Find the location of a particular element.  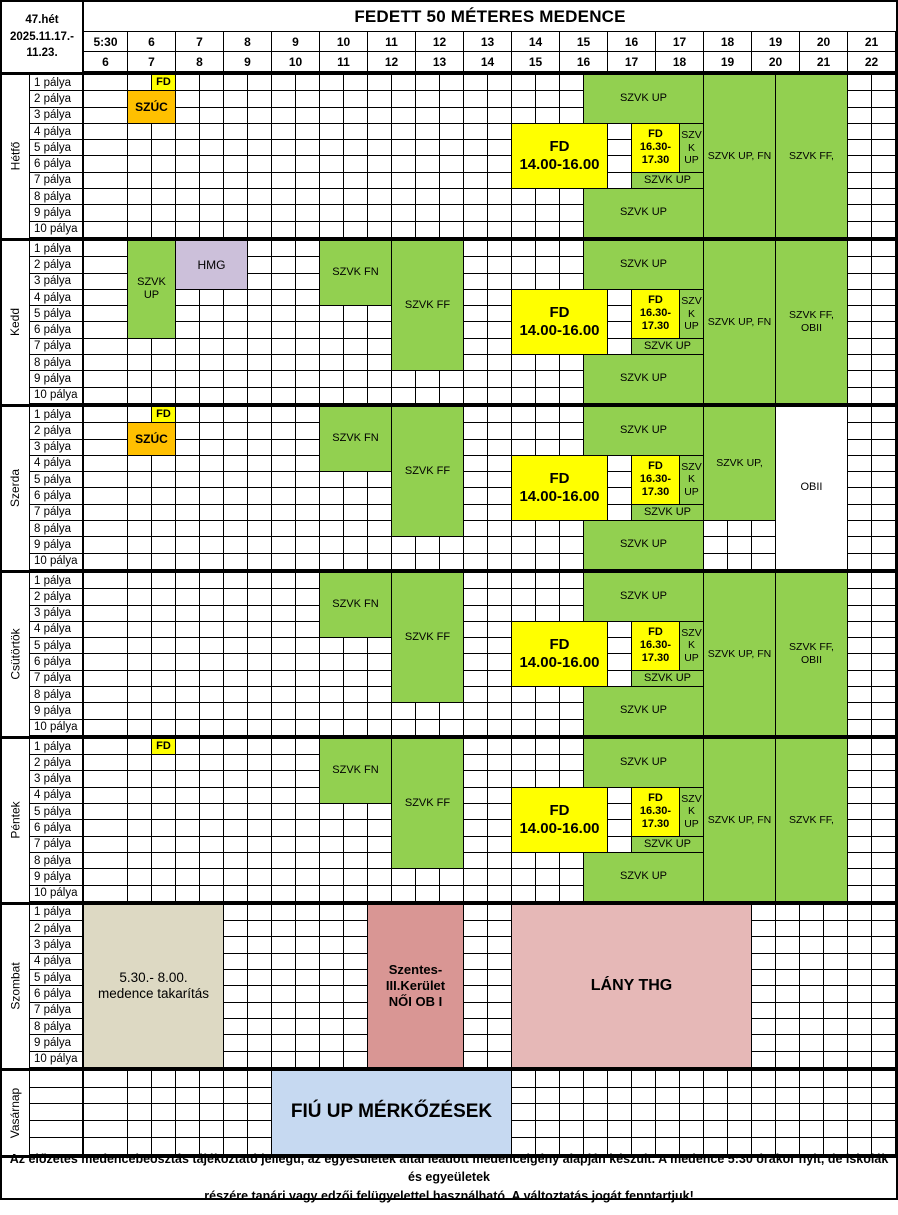

time-header-cell: 5:30 is located at coordinates (106, 42).